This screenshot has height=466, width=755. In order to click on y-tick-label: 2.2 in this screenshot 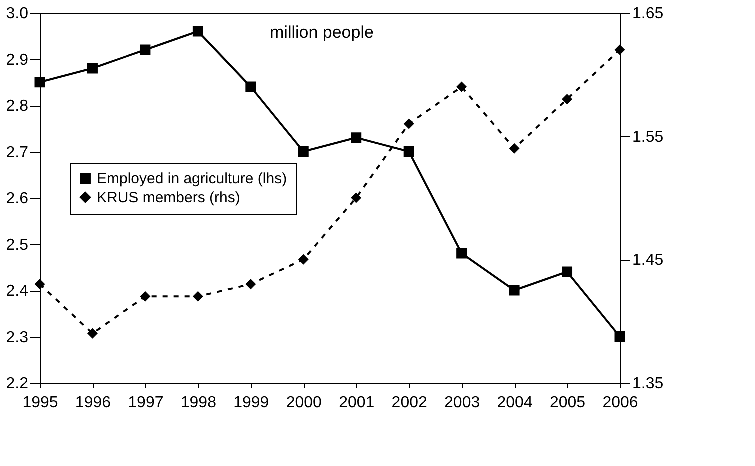, I will do `click(17, 384)`.